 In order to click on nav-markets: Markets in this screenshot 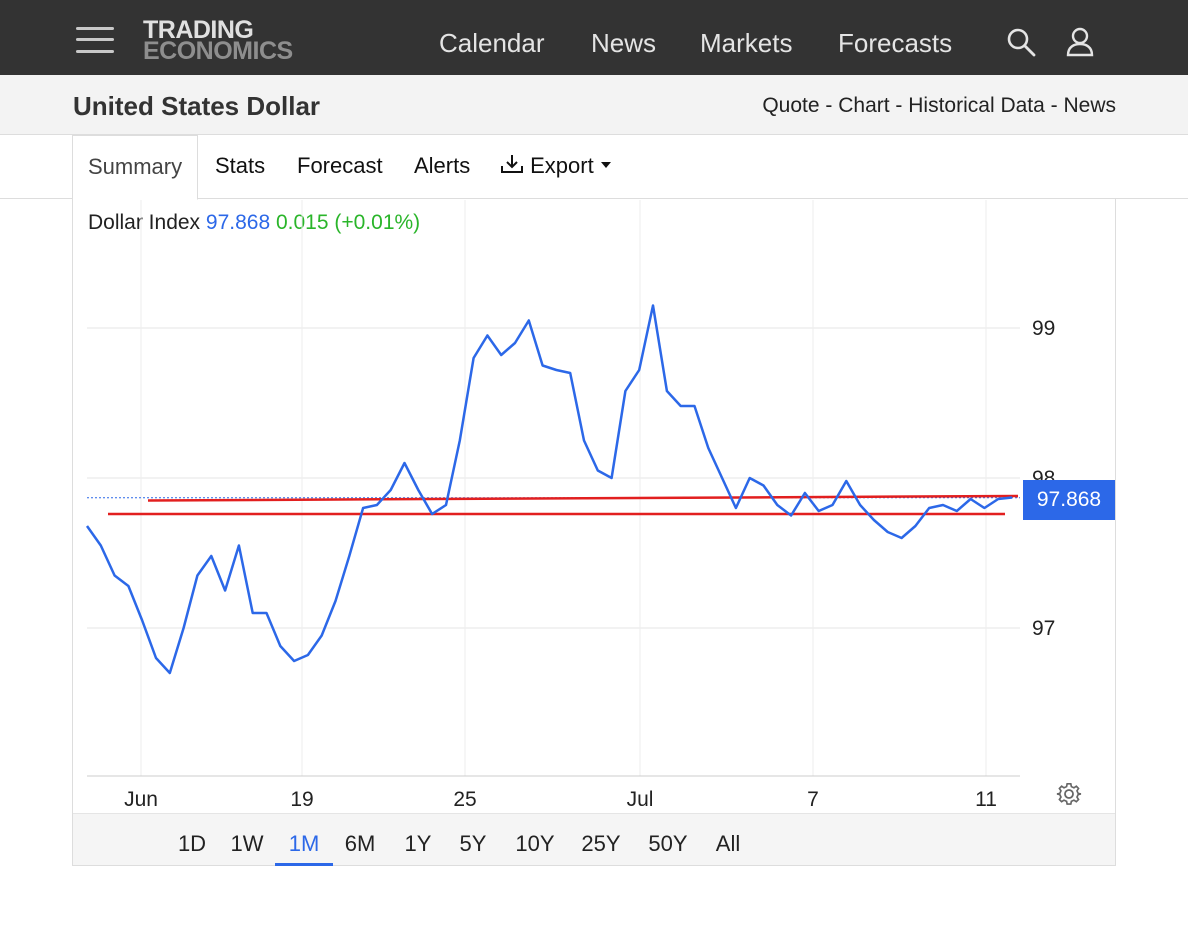, I will do `click(746, 43)`.